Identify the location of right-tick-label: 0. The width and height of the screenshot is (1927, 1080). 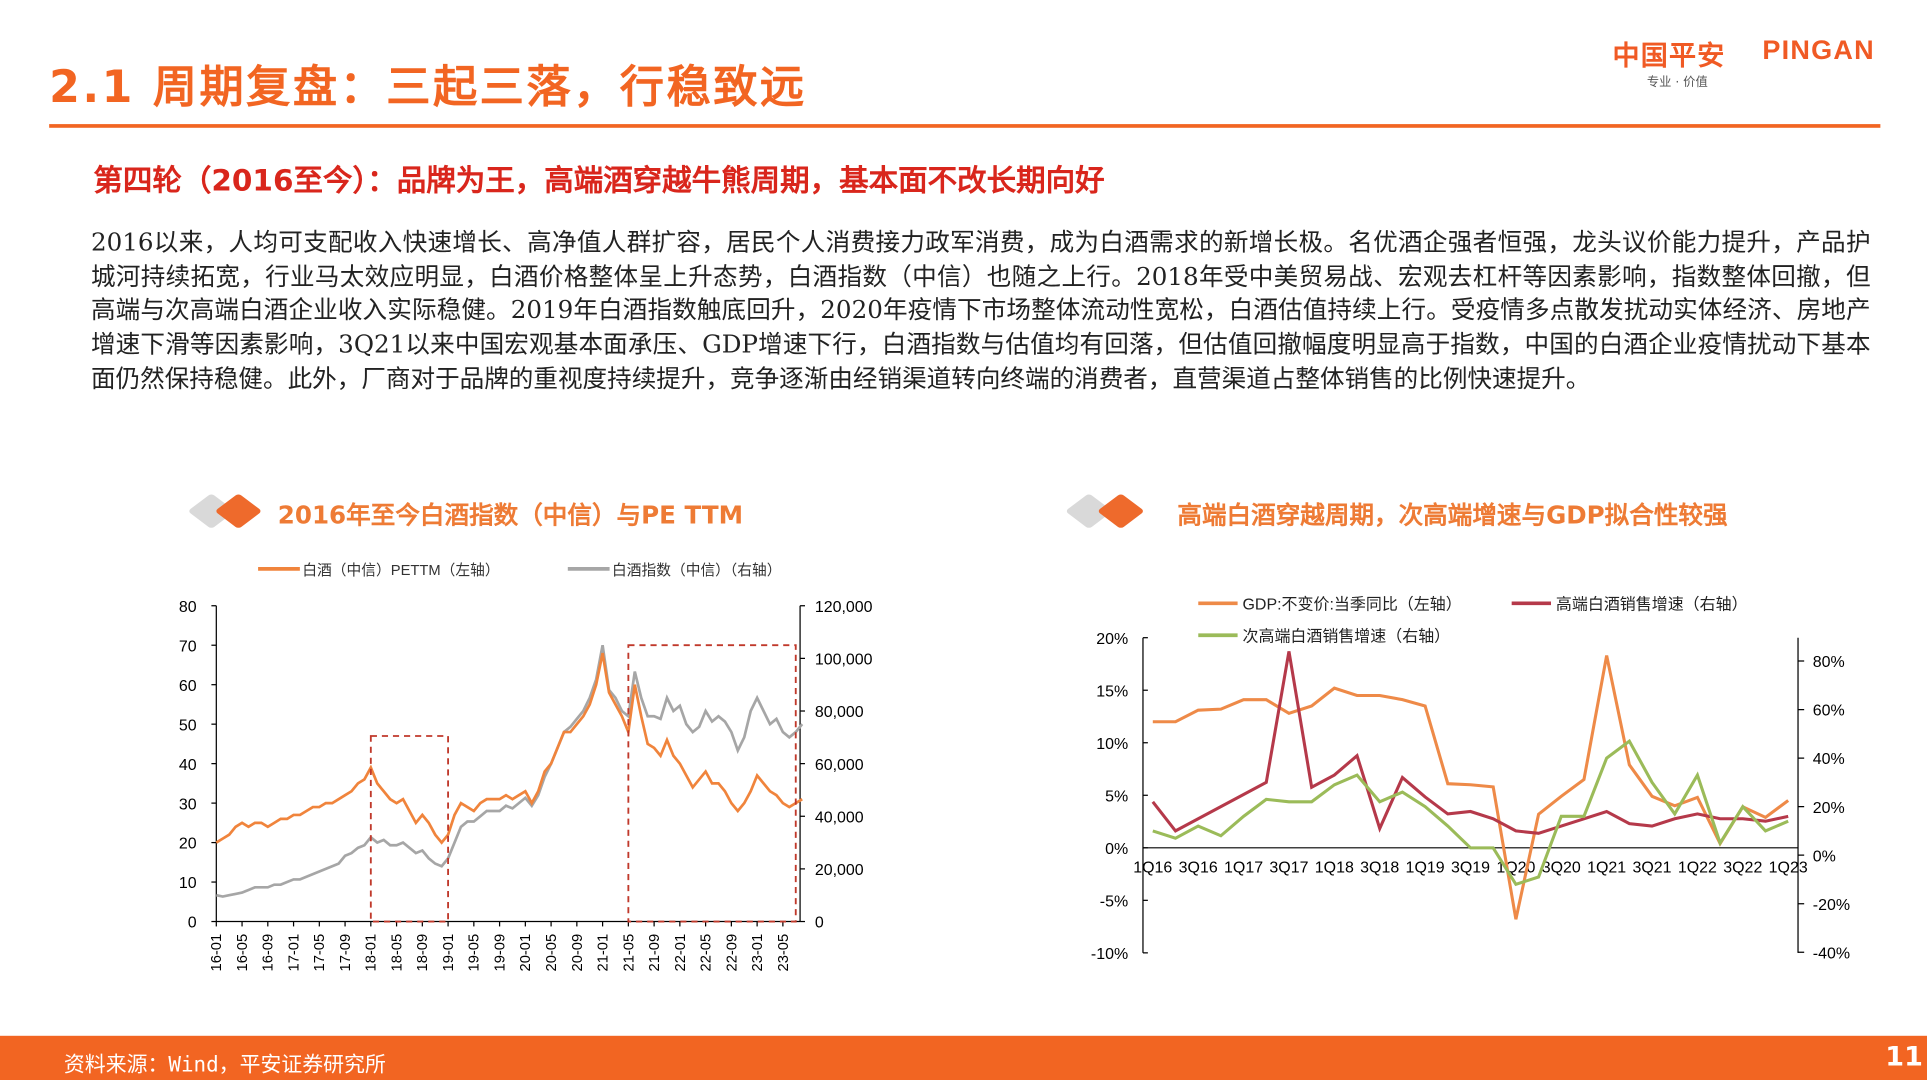
(819, 923).